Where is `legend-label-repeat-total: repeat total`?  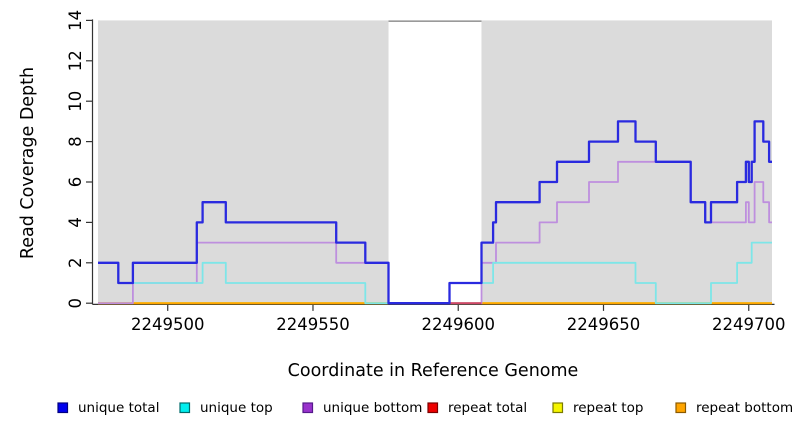
legend-label-repeat-total: repeat total is located at coordinates (487, 408).